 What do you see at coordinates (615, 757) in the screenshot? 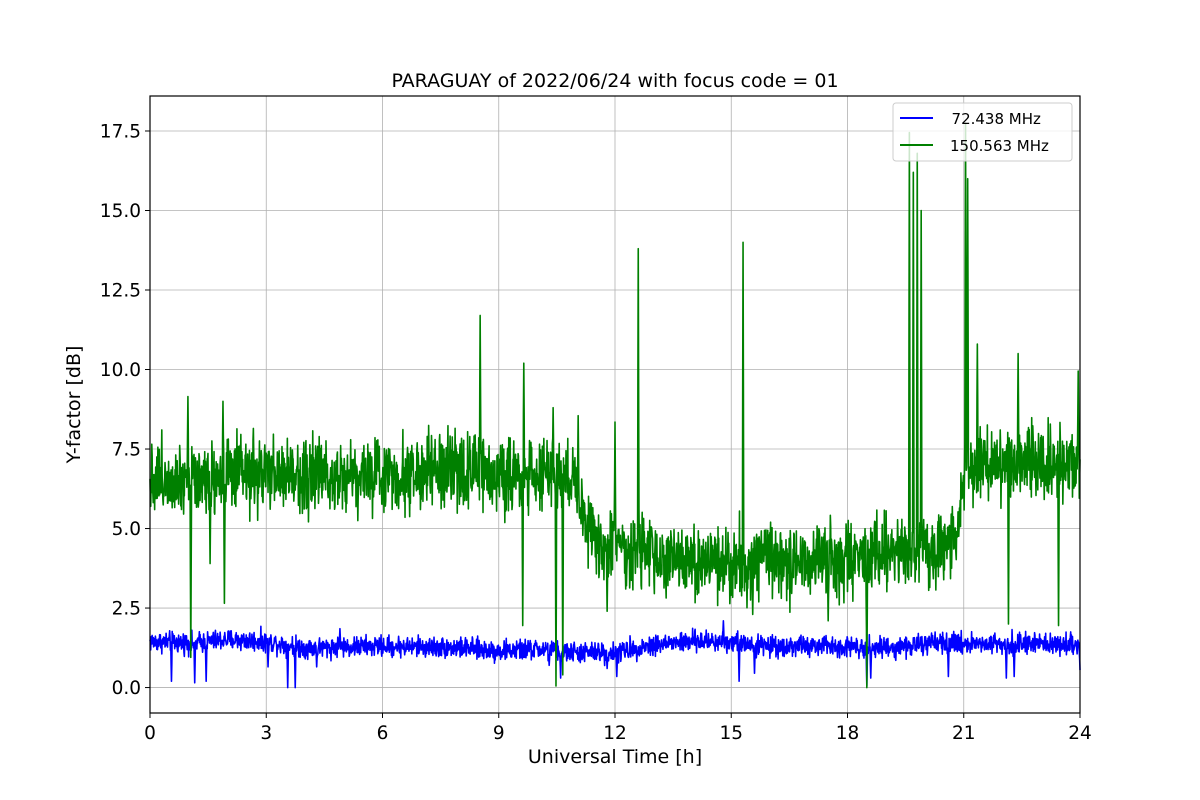
I see `x-axis-label: Universal Time [h]` at bounding box center [615, 757].